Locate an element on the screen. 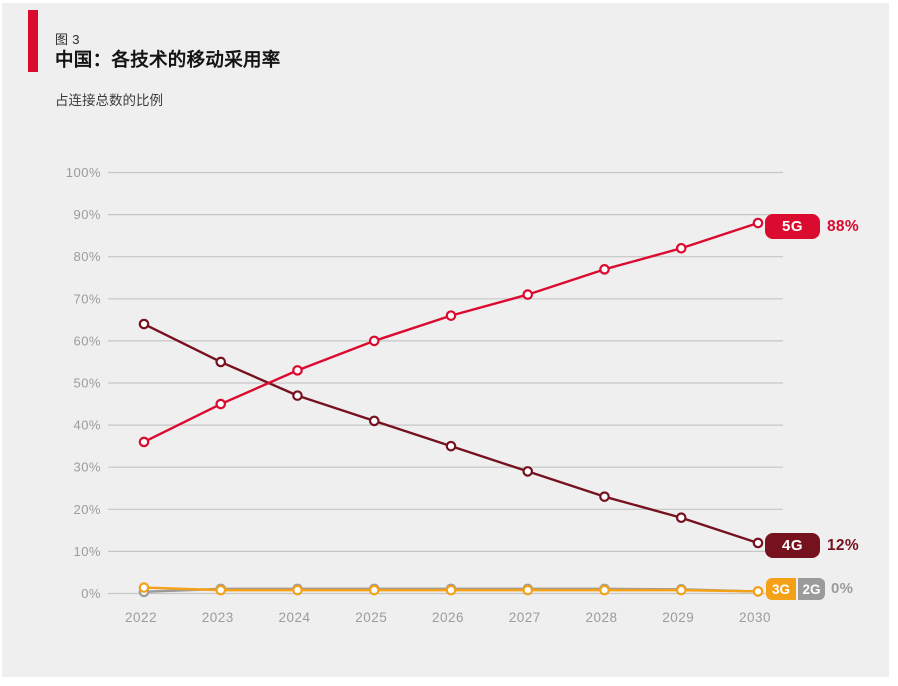 The height and width of the screenshot is (686, 898). y-tick-label: 80% is located at coordinates (87, 256).